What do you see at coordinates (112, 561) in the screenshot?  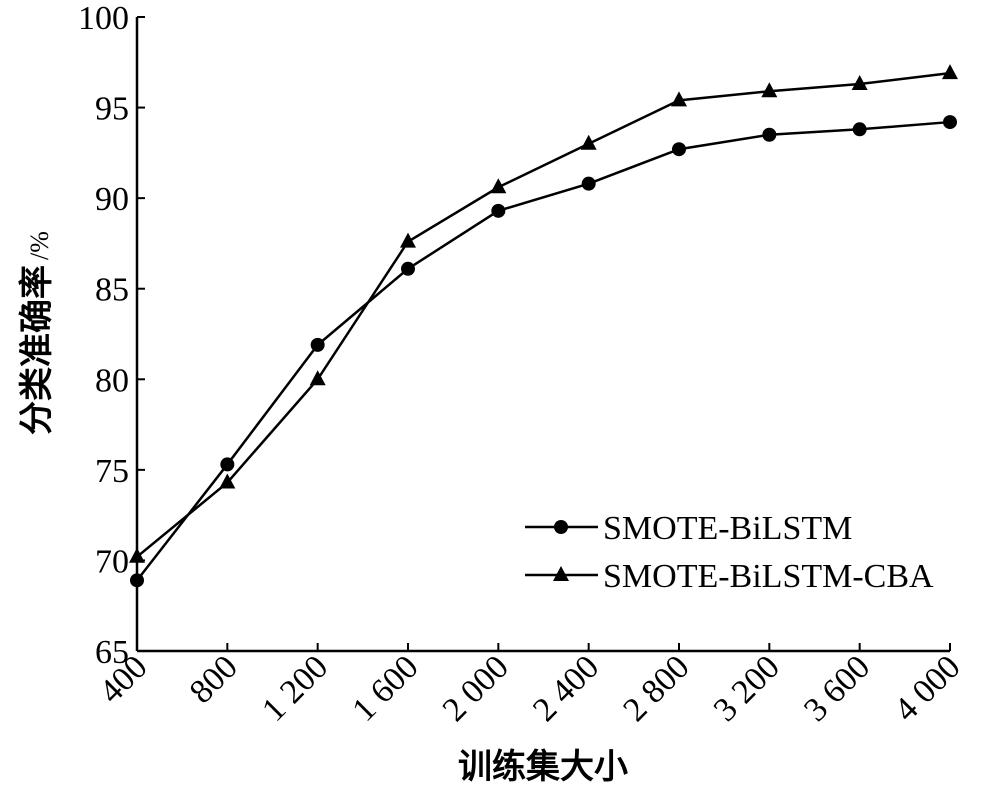 I see `y-tick-label: 70` at bounding box center [112, 561].